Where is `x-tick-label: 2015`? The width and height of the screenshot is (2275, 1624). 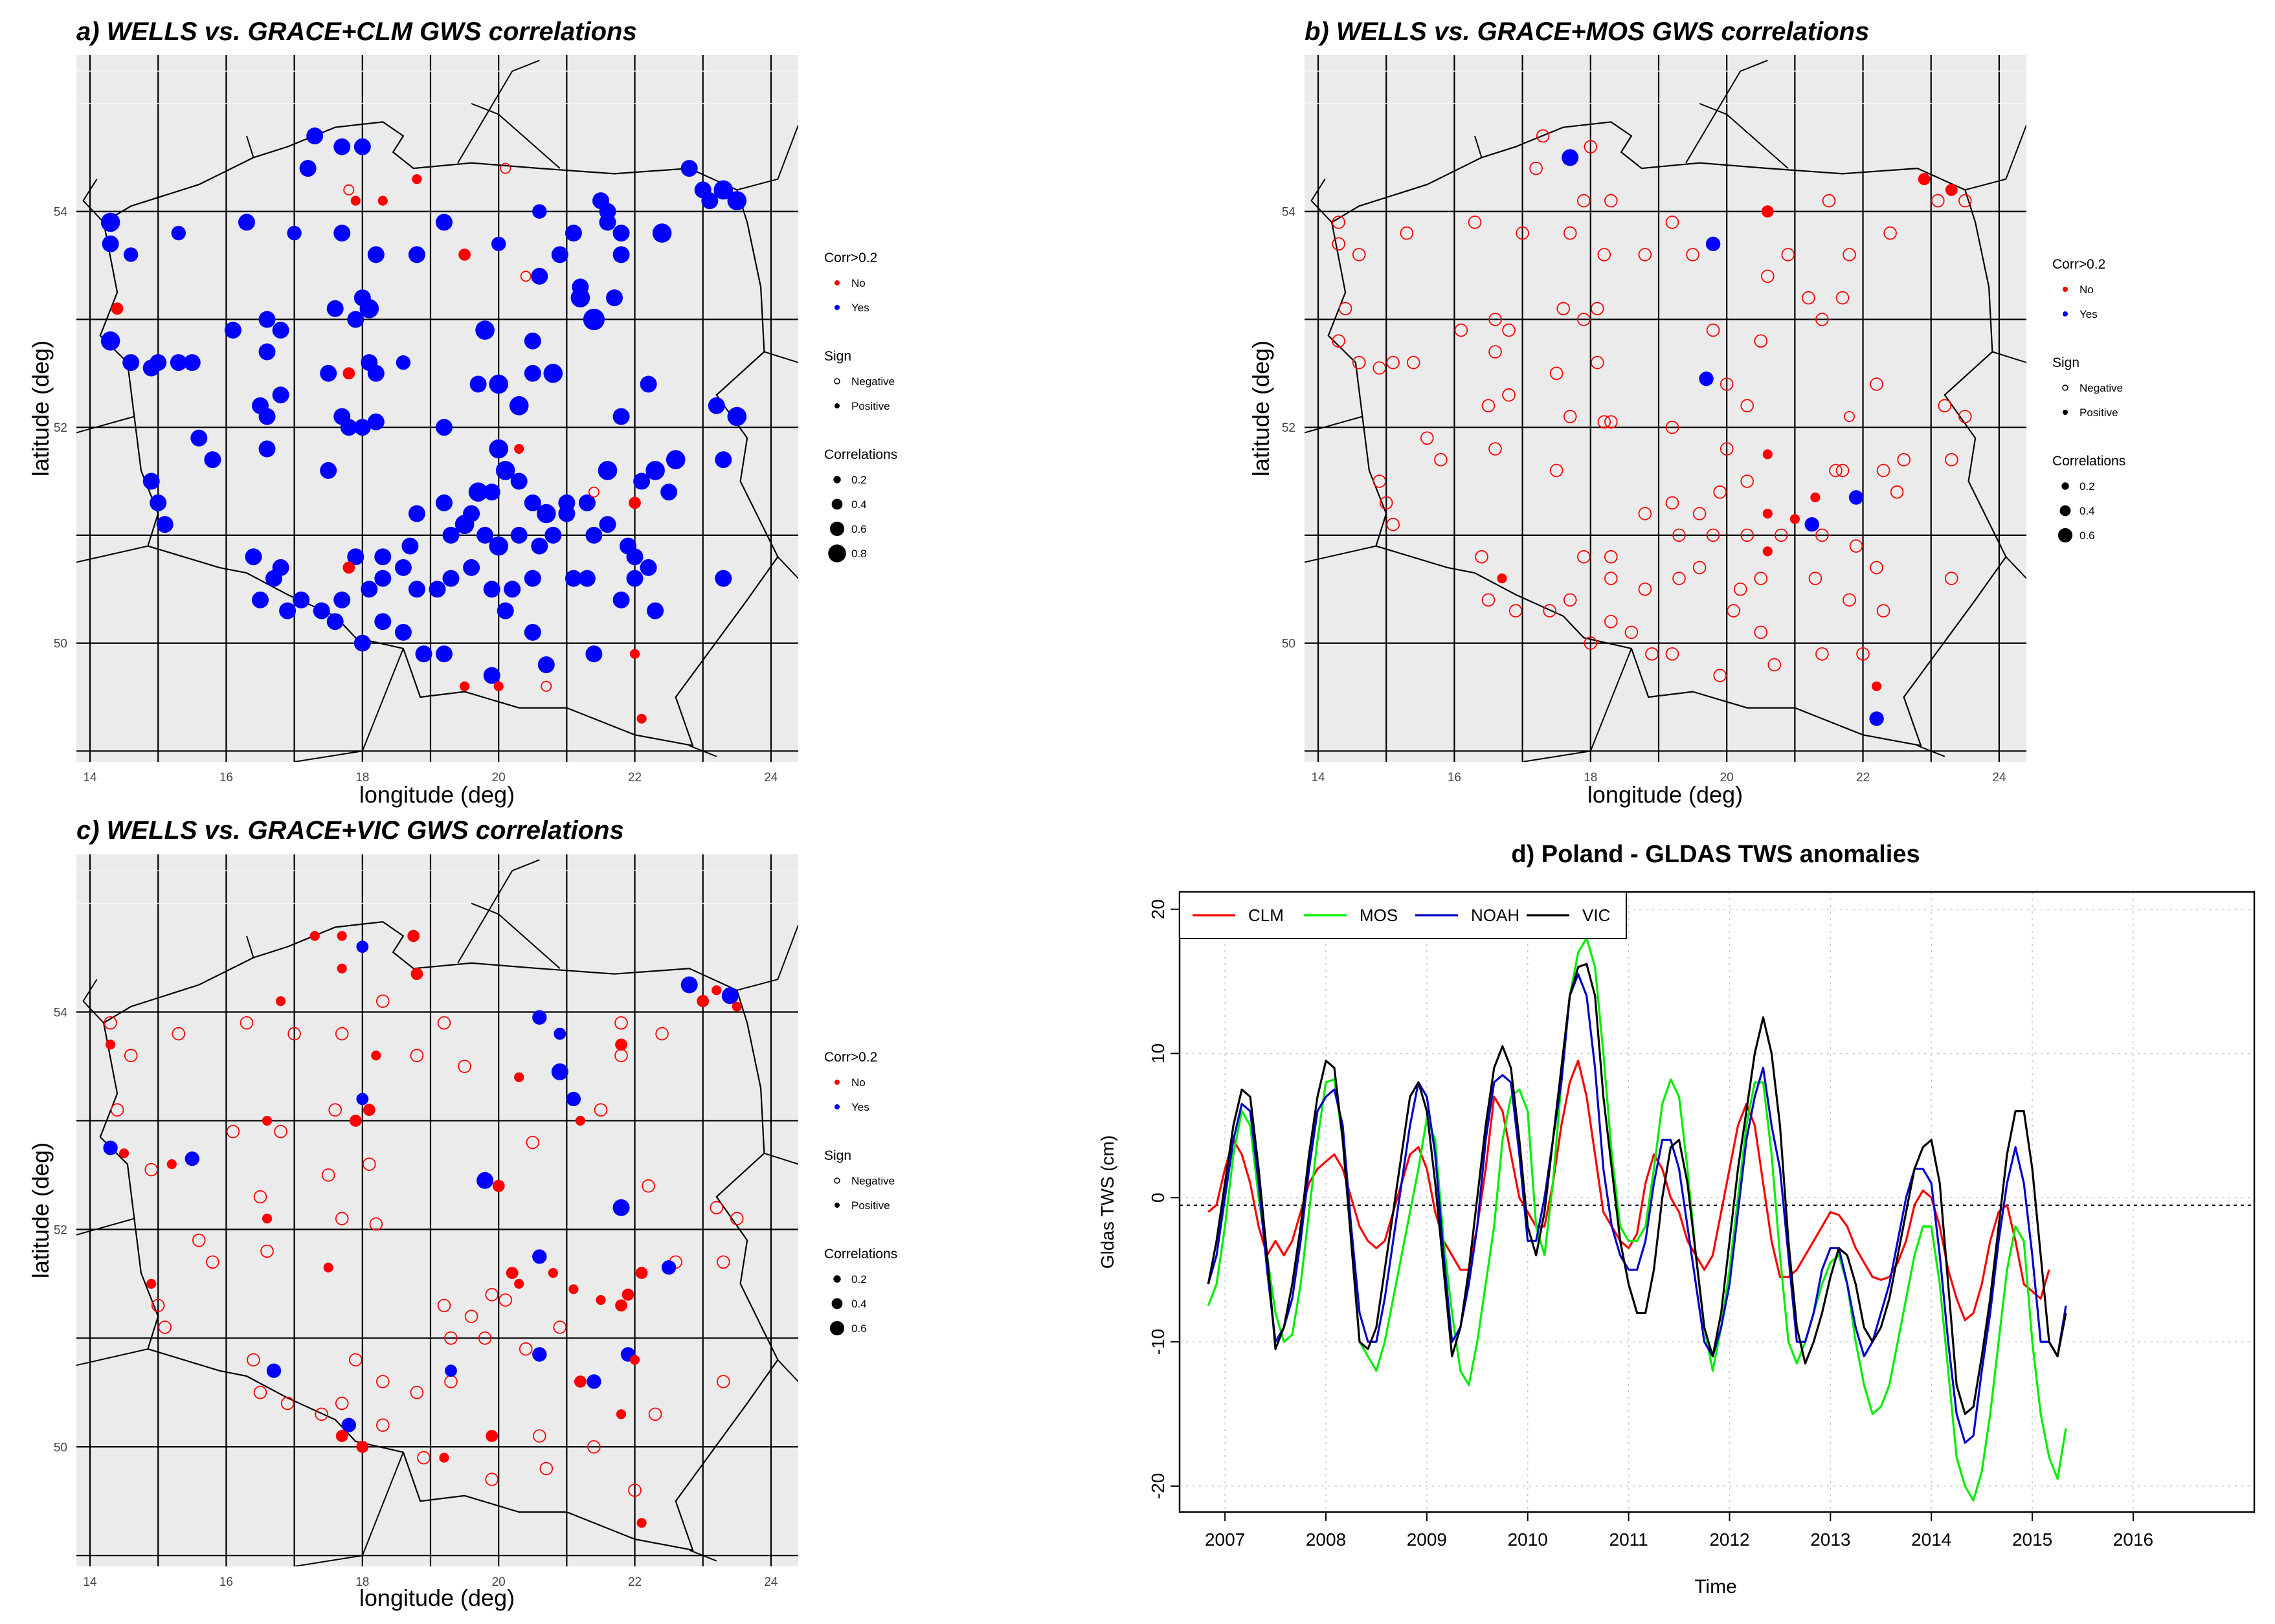
x-tick-label: 2015 is located at coordinates (2032, 1540).